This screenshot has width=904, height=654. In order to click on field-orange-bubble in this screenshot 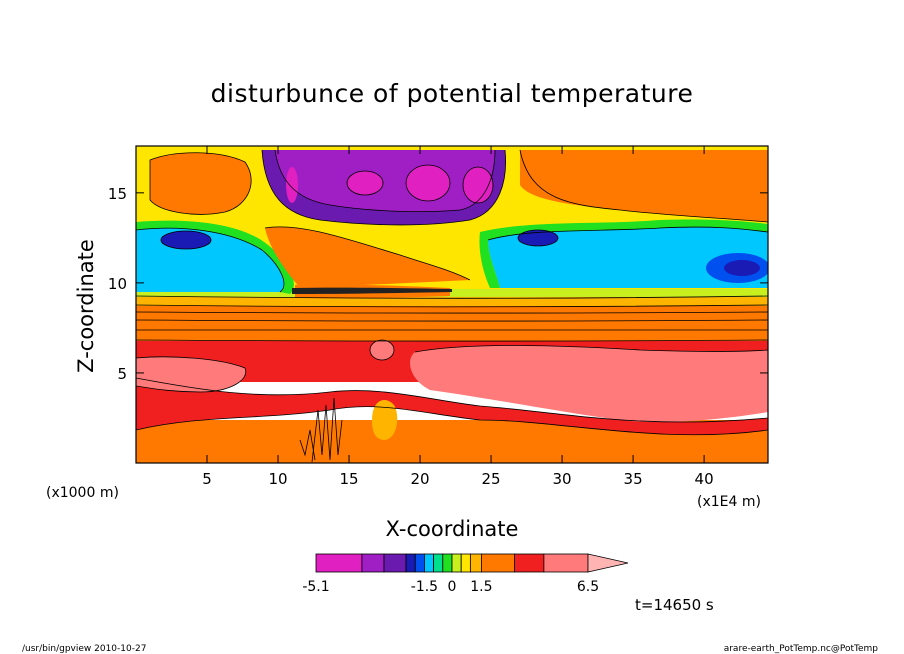, I will do `click(385, 420)`.